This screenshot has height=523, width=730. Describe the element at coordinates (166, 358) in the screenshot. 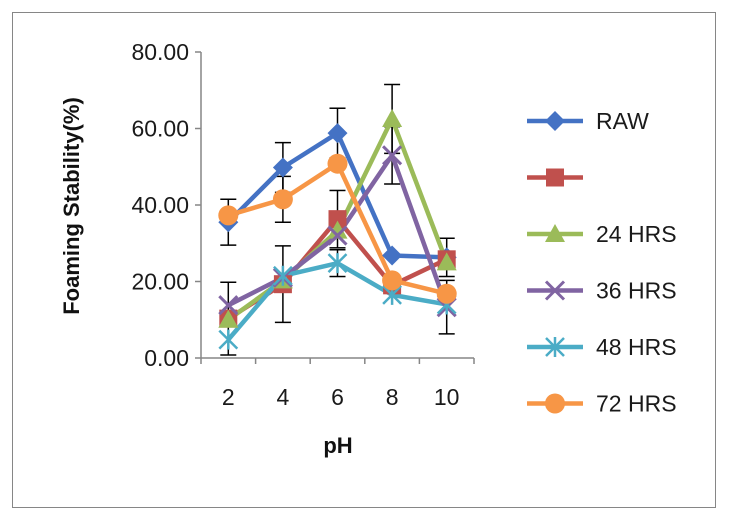

I see `y-tick-label: 0.00` at that location.